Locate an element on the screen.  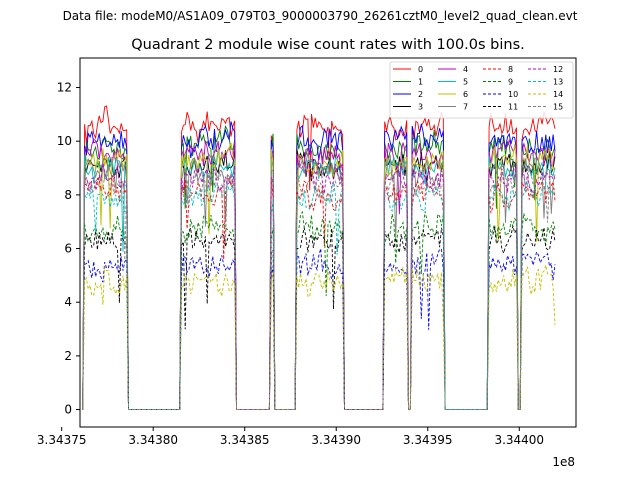
y-tick-label: 6 is located at coordinates (68, 249).